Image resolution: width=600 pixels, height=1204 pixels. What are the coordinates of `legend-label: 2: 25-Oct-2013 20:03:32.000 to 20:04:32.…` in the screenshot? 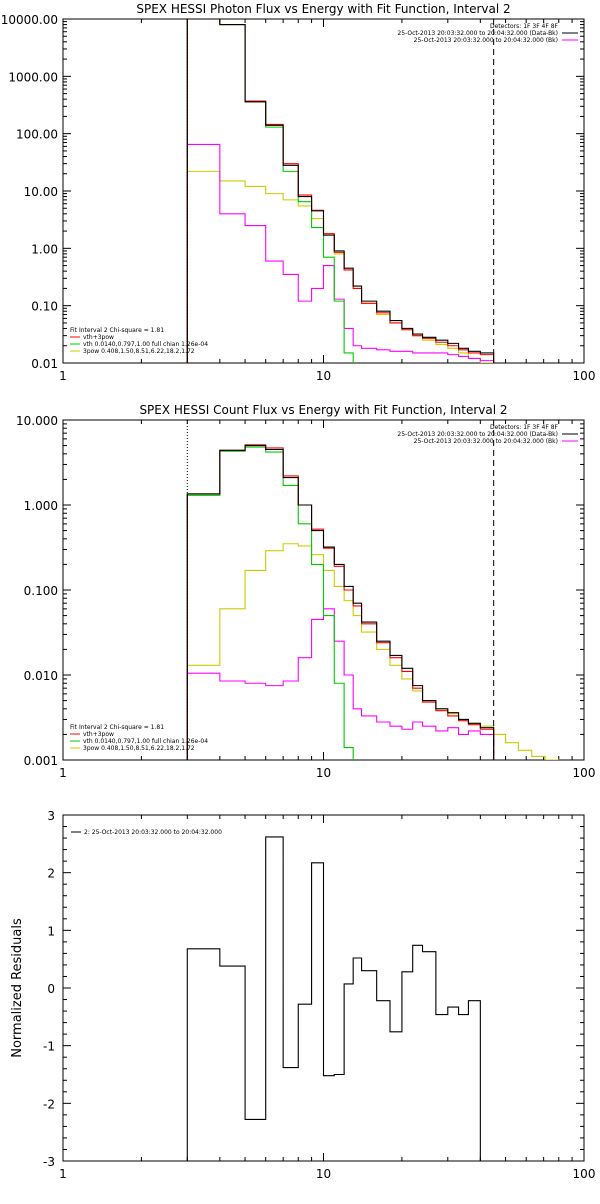 It's located at (153, 832).